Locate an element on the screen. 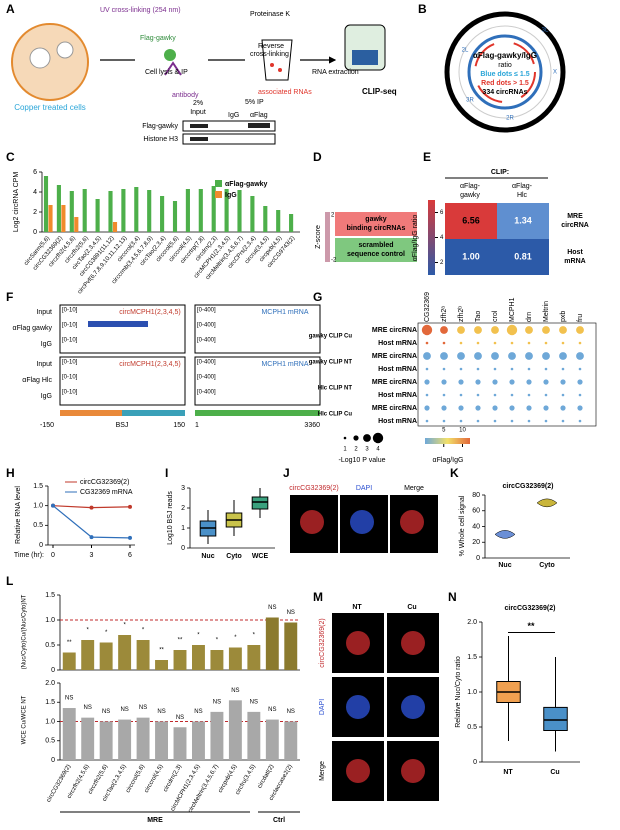 The height and width of the screenshot is (830, 620). label: Cyto is located at coordinates (234, 556).